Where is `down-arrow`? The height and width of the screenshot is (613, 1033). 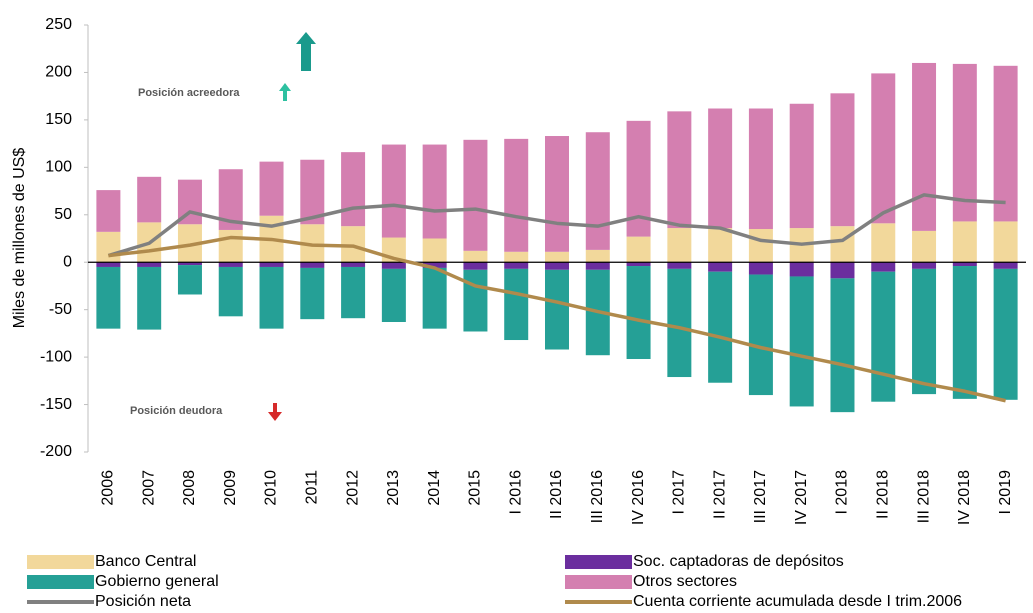 down-arrow is located at coordinates (275, 412).